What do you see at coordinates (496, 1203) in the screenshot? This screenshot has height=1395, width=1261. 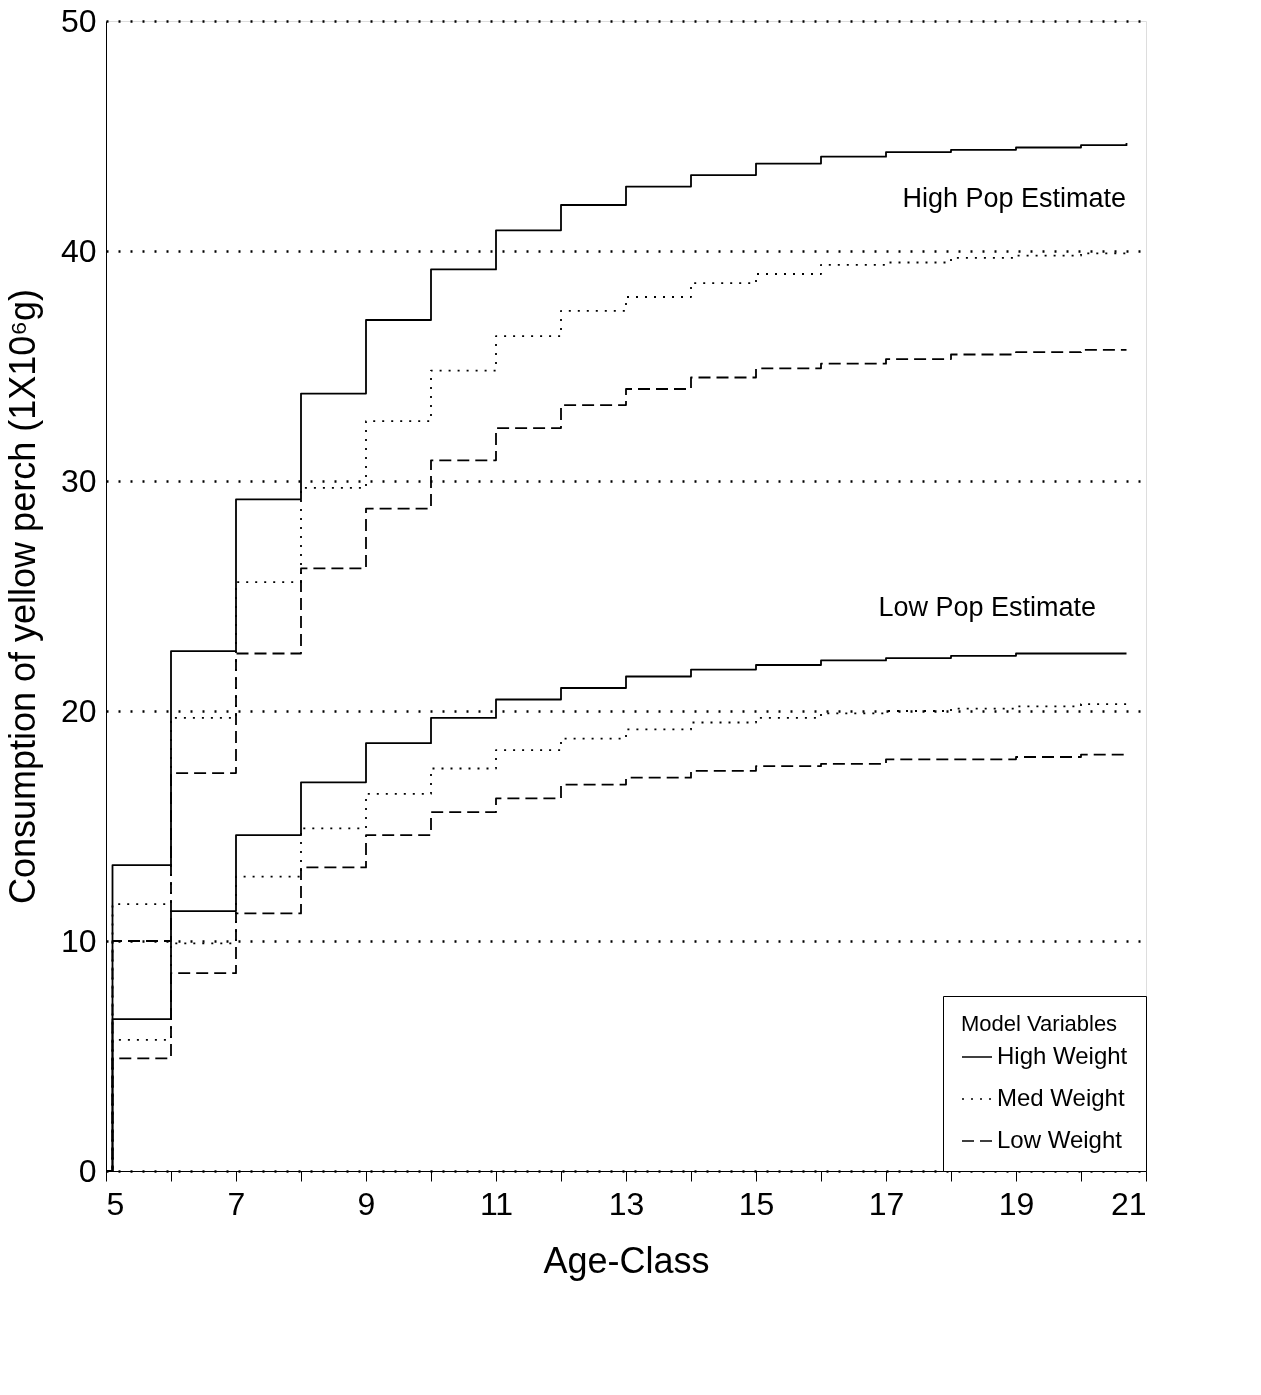 I see `x-tick-label: 11` at bounding box center [496, 1203].